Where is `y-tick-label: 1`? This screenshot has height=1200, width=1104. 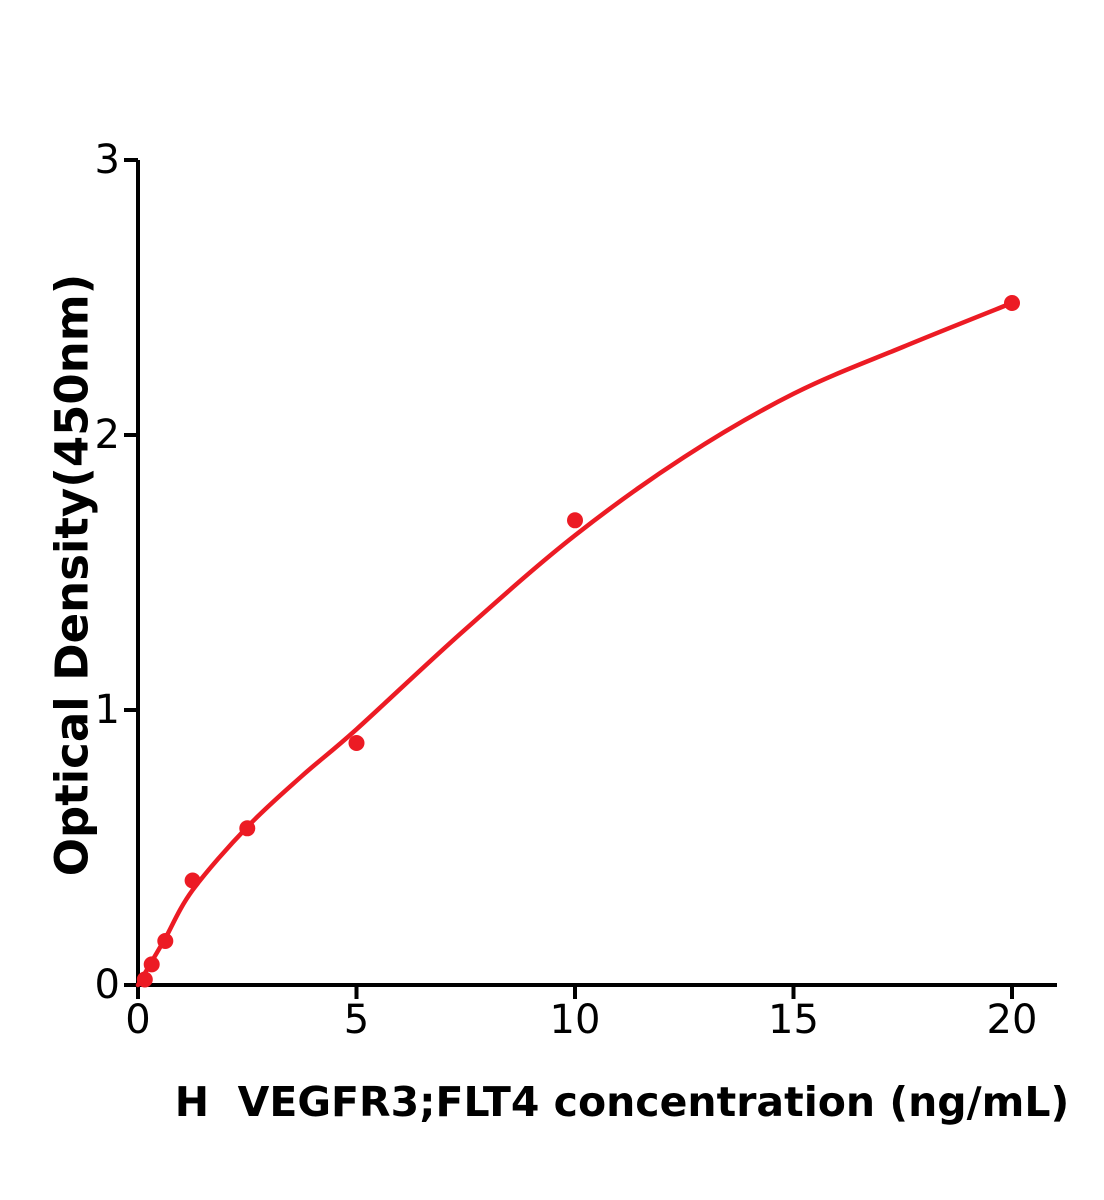 y-tick-label: 1 is located at coordinates (107, 710).